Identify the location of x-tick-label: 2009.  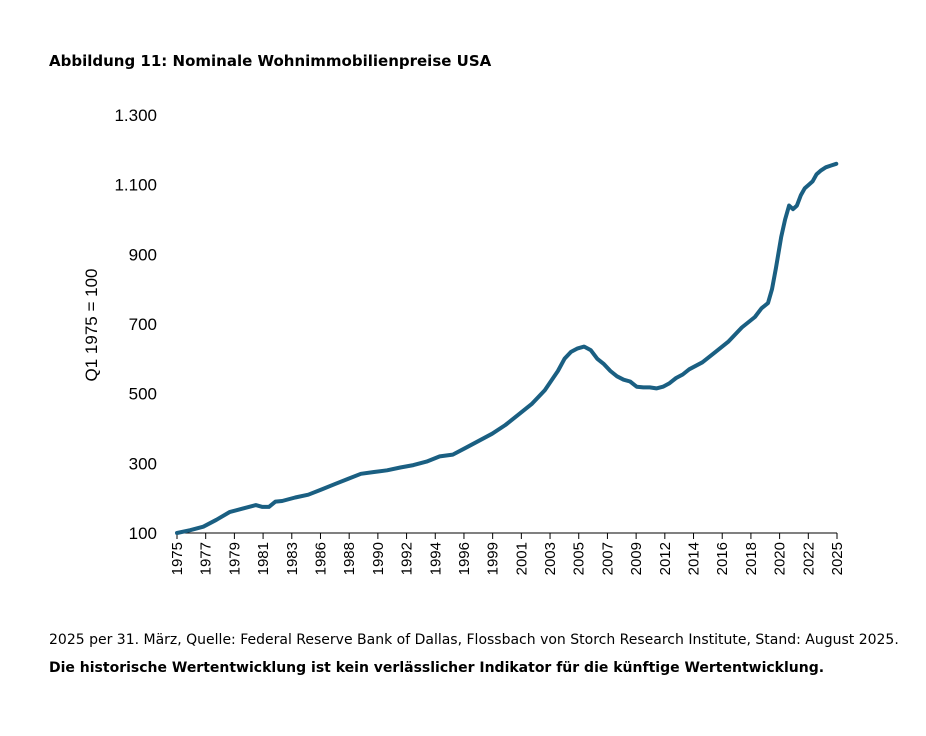
(636, 558).